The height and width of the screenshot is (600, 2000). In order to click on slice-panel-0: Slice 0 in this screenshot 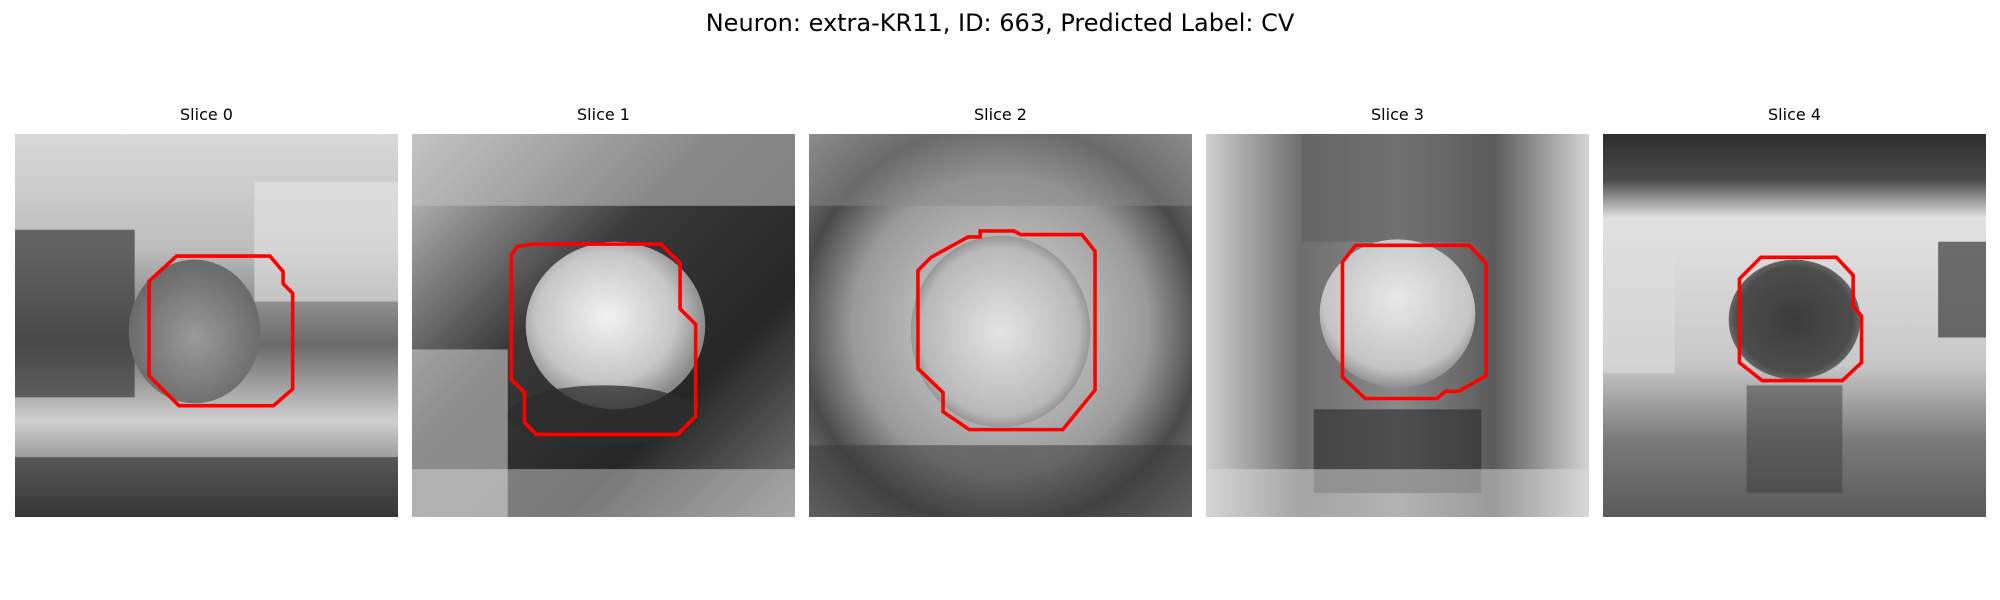, I will do `click(206, 311)`.